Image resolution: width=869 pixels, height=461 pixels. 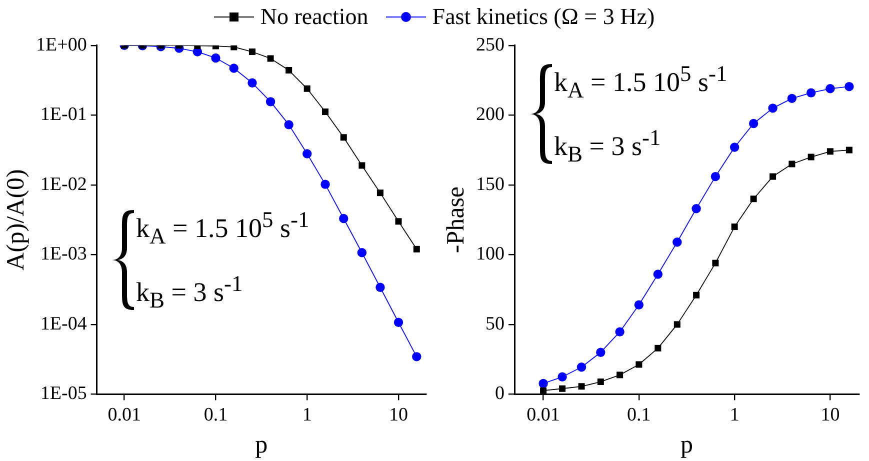 What do you see at coordinates (490, 184) in the screenshot?
I see `y-tick-label: 150` at bounding box center [490, 184].